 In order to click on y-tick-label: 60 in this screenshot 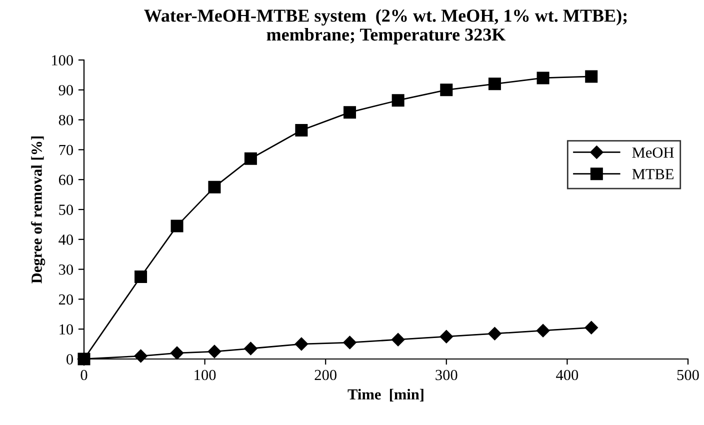, I will do `click(65, 180)`.